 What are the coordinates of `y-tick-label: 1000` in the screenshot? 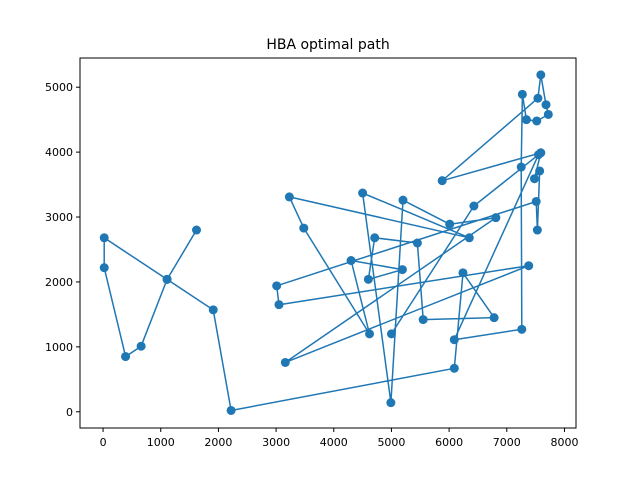 It's located at (59, 347).